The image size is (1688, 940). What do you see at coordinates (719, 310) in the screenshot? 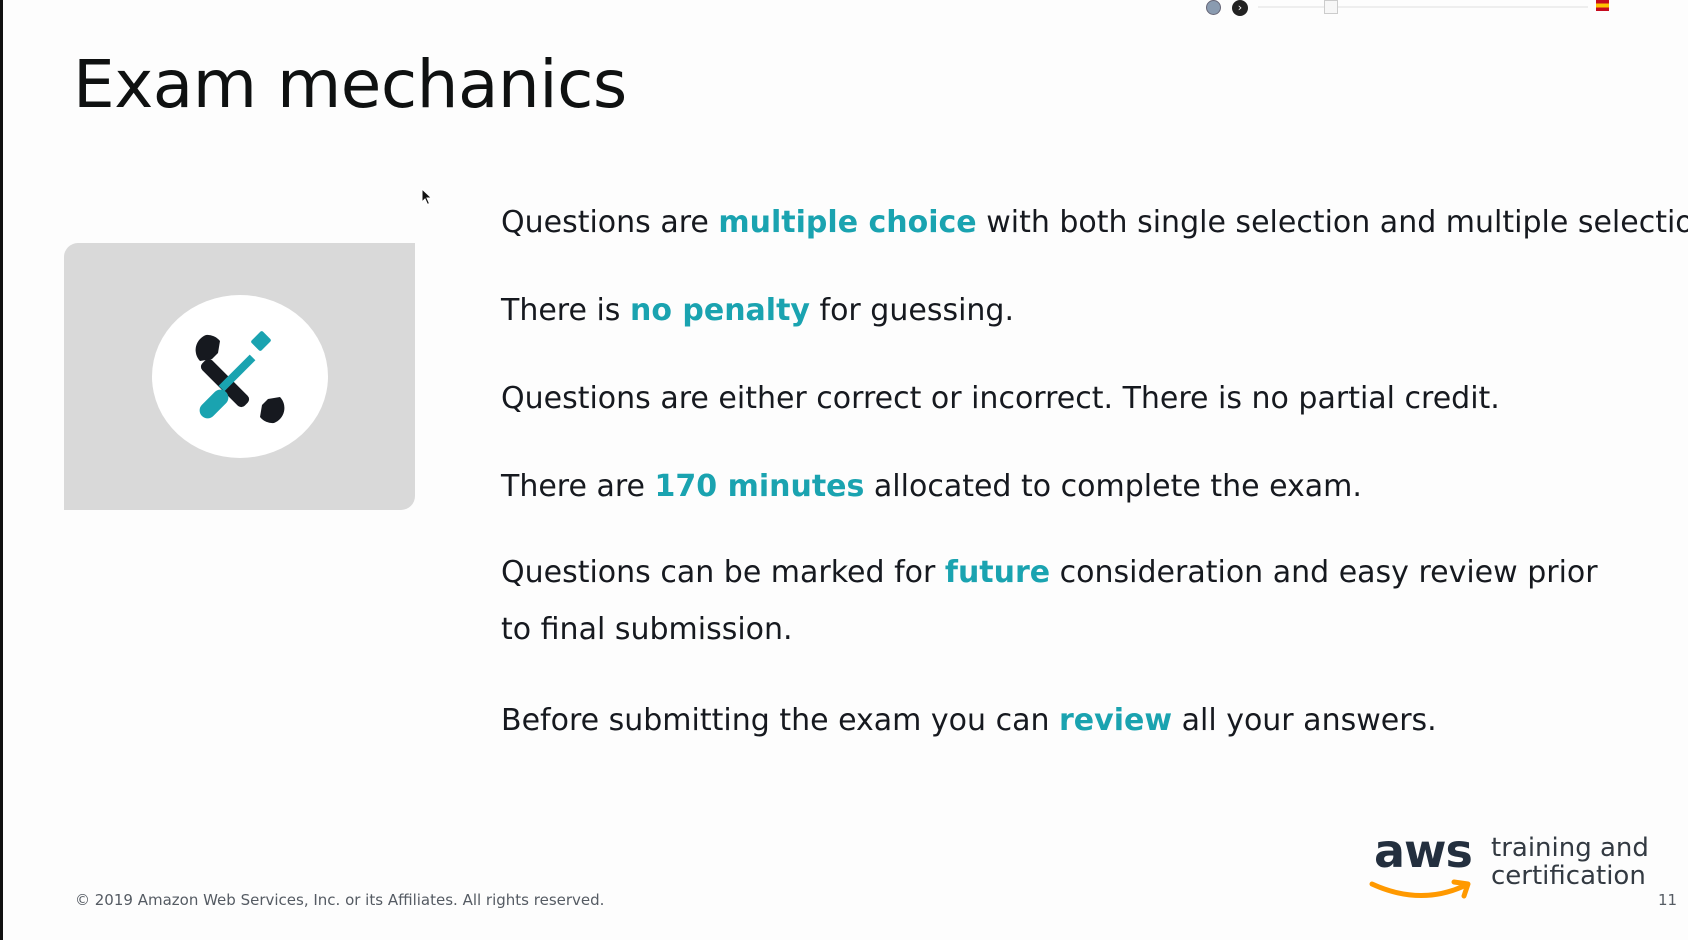
I see `highlight-text: no penalty` at bounding box center [719, 310].